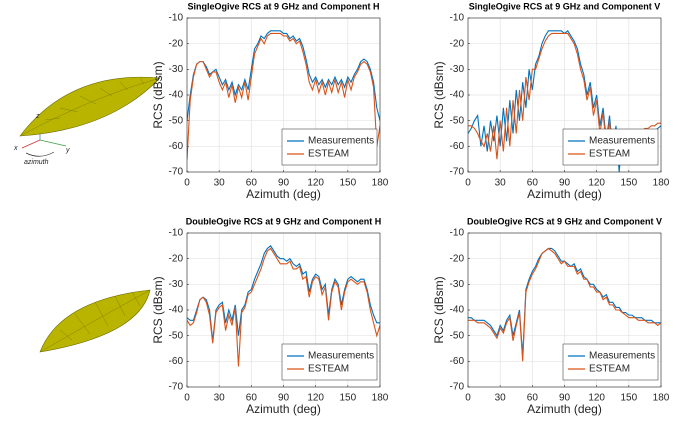 The height and width of the screenshot is (427, 685). Describe the element at coordinates (564, 221) in the screenshot. I see `chart-title: DoubleOgive RCS at 9 GHz and Component V` at that location.